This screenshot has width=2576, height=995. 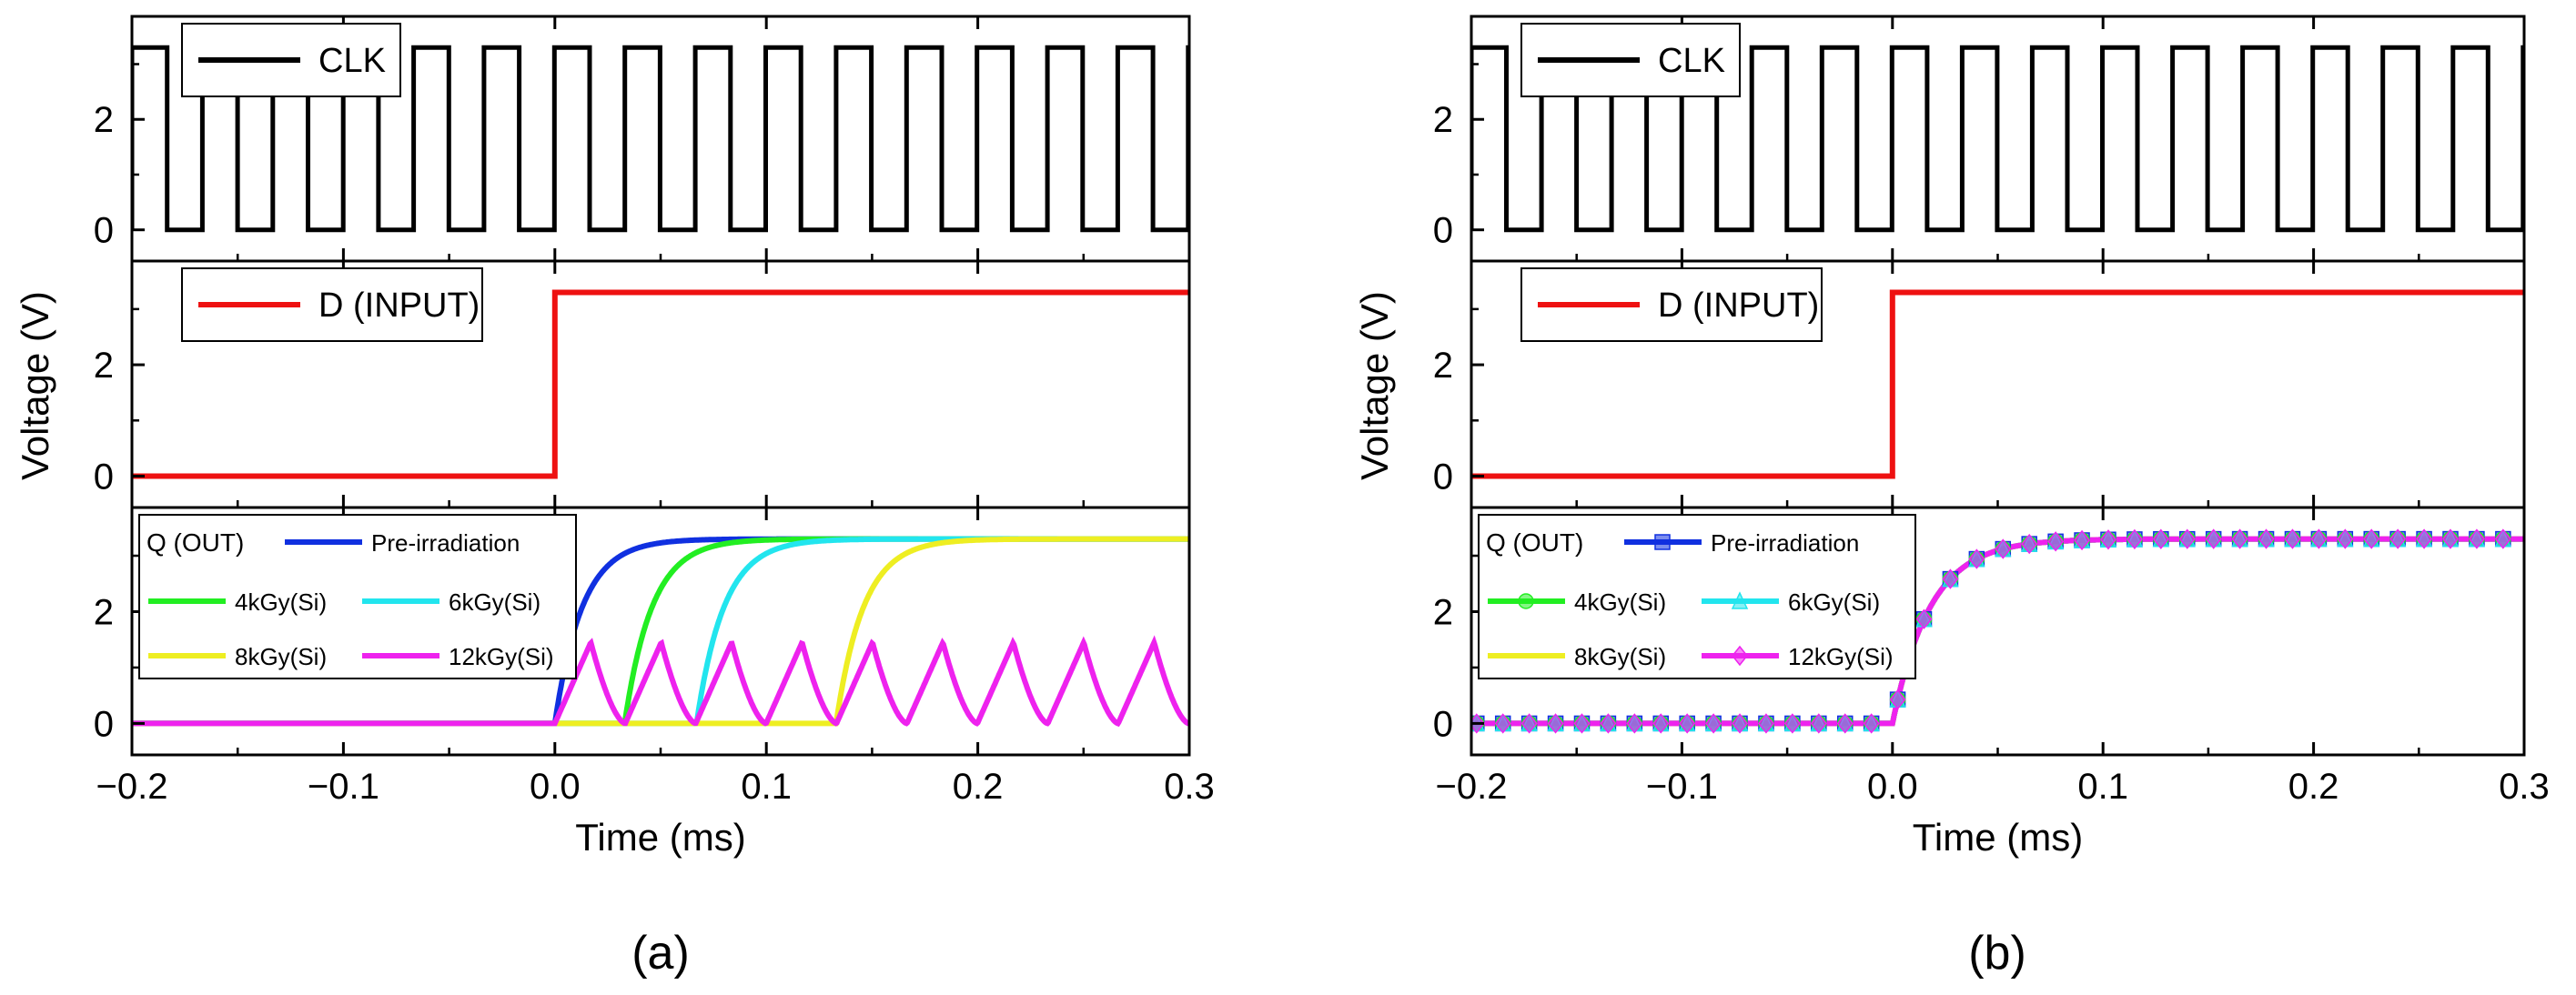 What do you see at coordinates (1631, 60) in the screenshot?
I see `legend: CLK` at bounding box center [1631, 60].